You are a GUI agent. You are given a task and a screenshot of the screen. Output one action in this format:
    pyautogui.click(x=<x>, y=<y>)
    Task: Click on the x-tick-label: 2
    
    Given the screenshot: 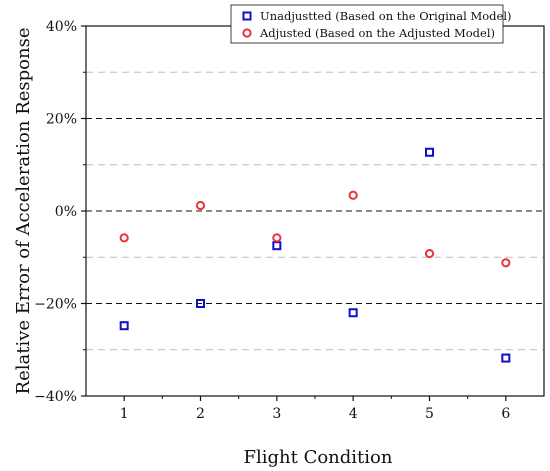 What is the action you would take?
    pyautogui.click(x=200, y=414)
    